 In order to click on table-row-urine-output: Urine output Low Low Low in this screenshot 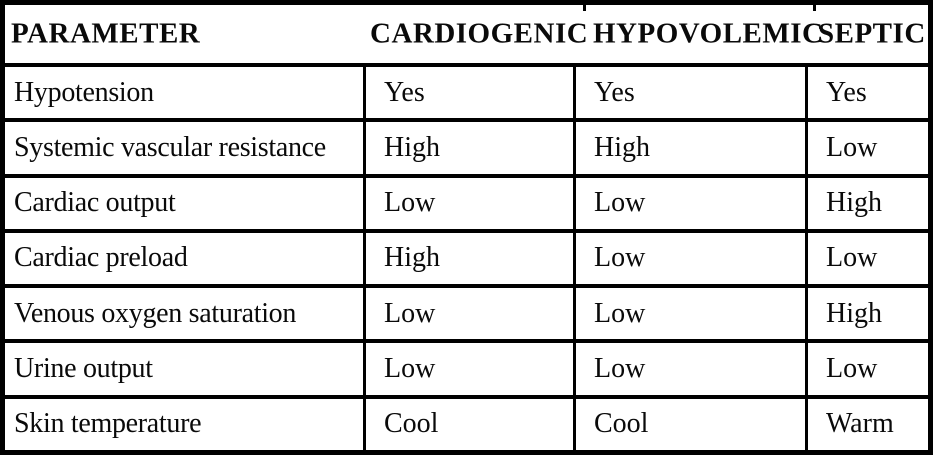, I will do `click(466, 371)`.